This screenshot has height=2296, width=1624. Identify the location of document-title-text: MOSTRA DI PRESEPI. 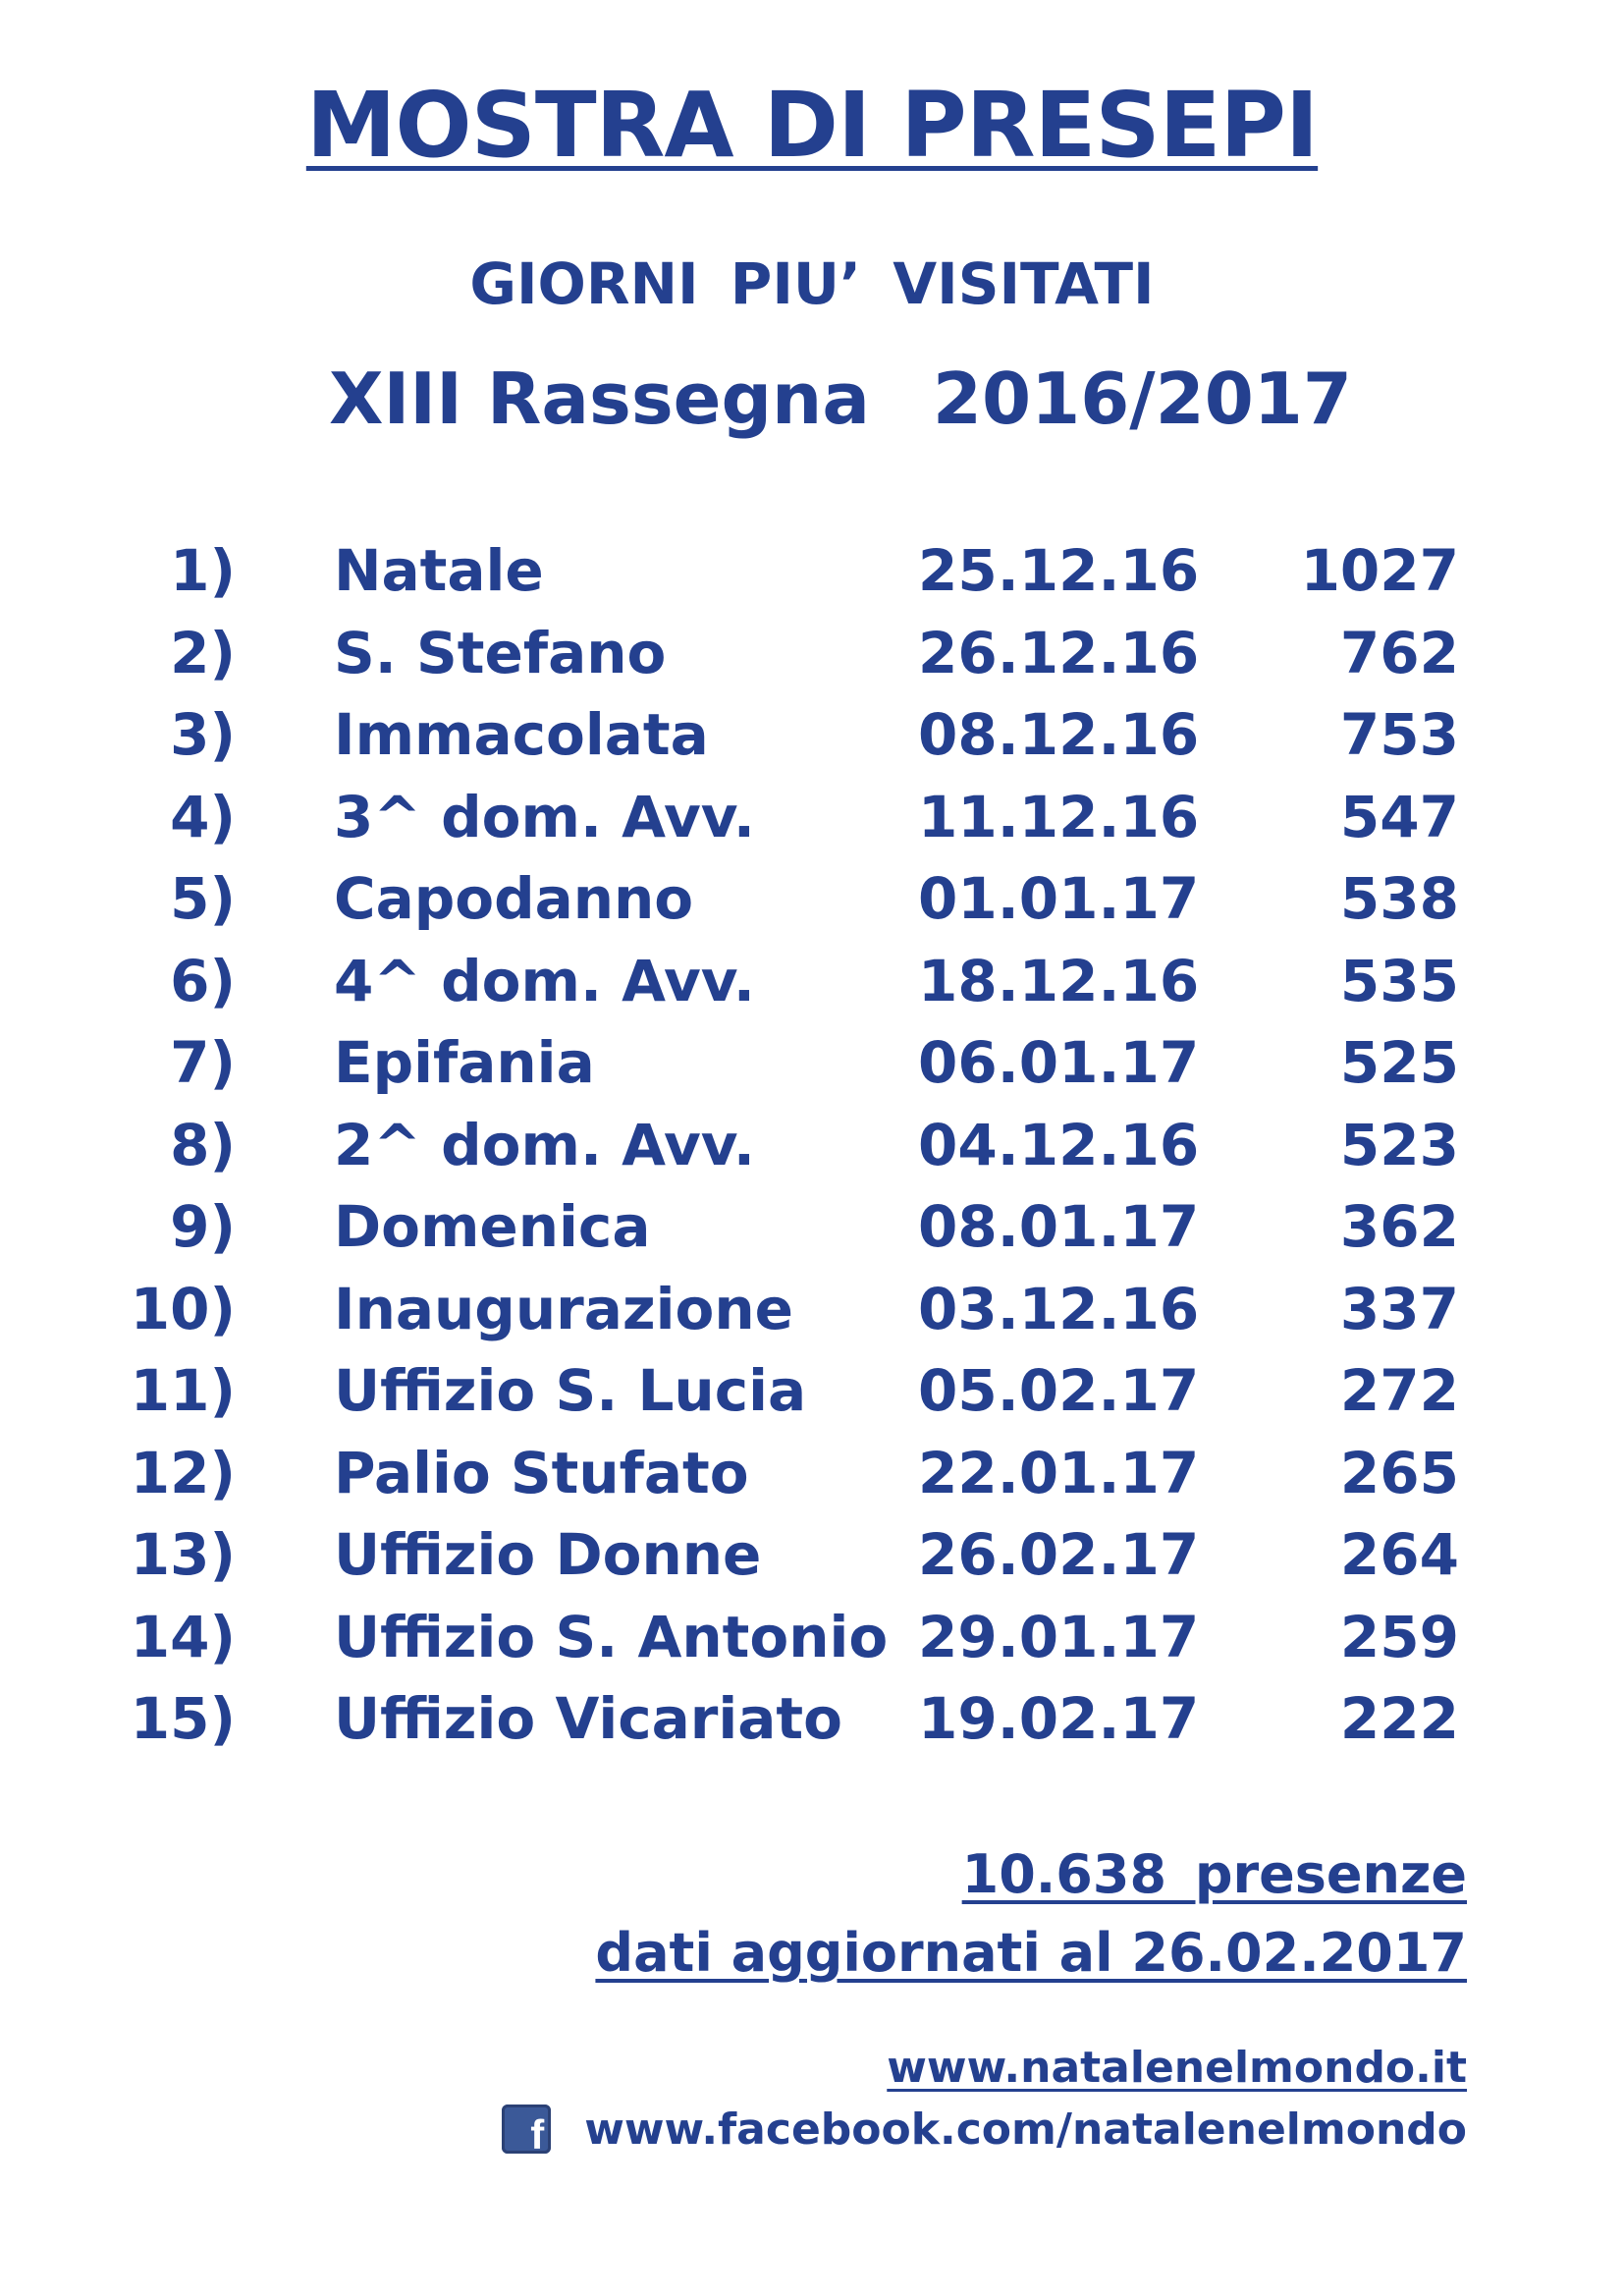
(812, 125).